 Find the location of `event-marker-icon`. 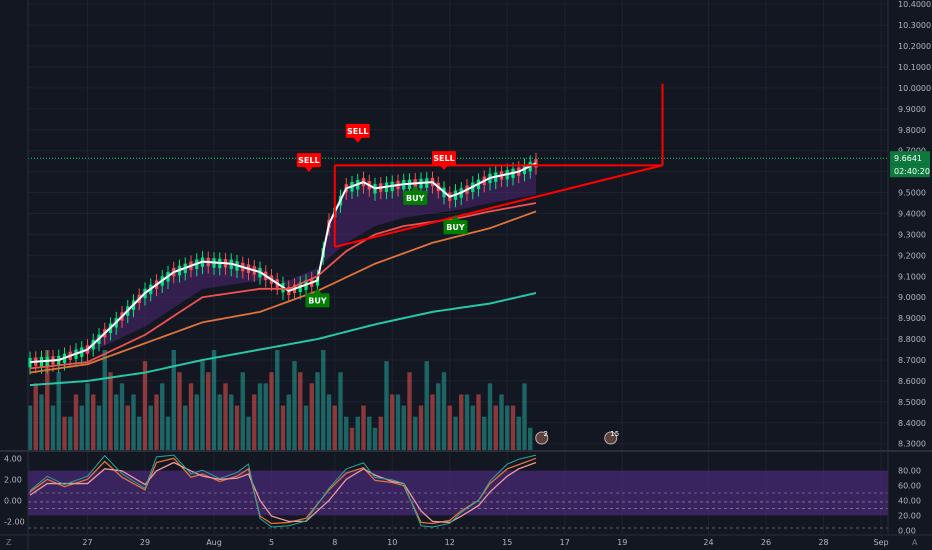

event-marker-icon is located at coordinates (611, 438).